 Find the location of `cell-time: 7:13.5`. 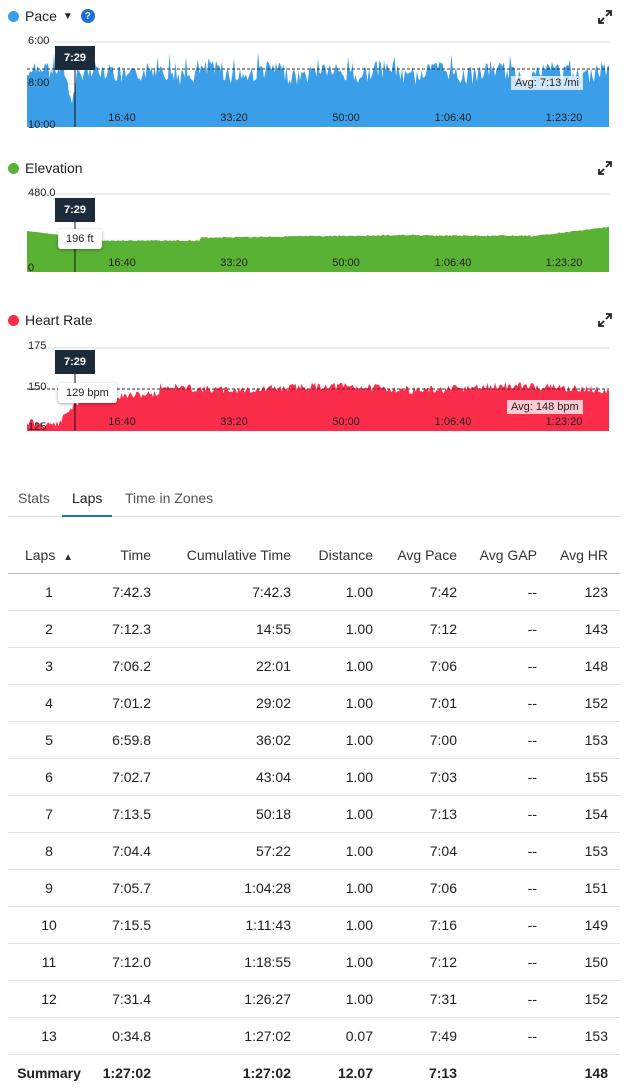

cell-time: 7:13.5 is located at coordinates (126, 814).